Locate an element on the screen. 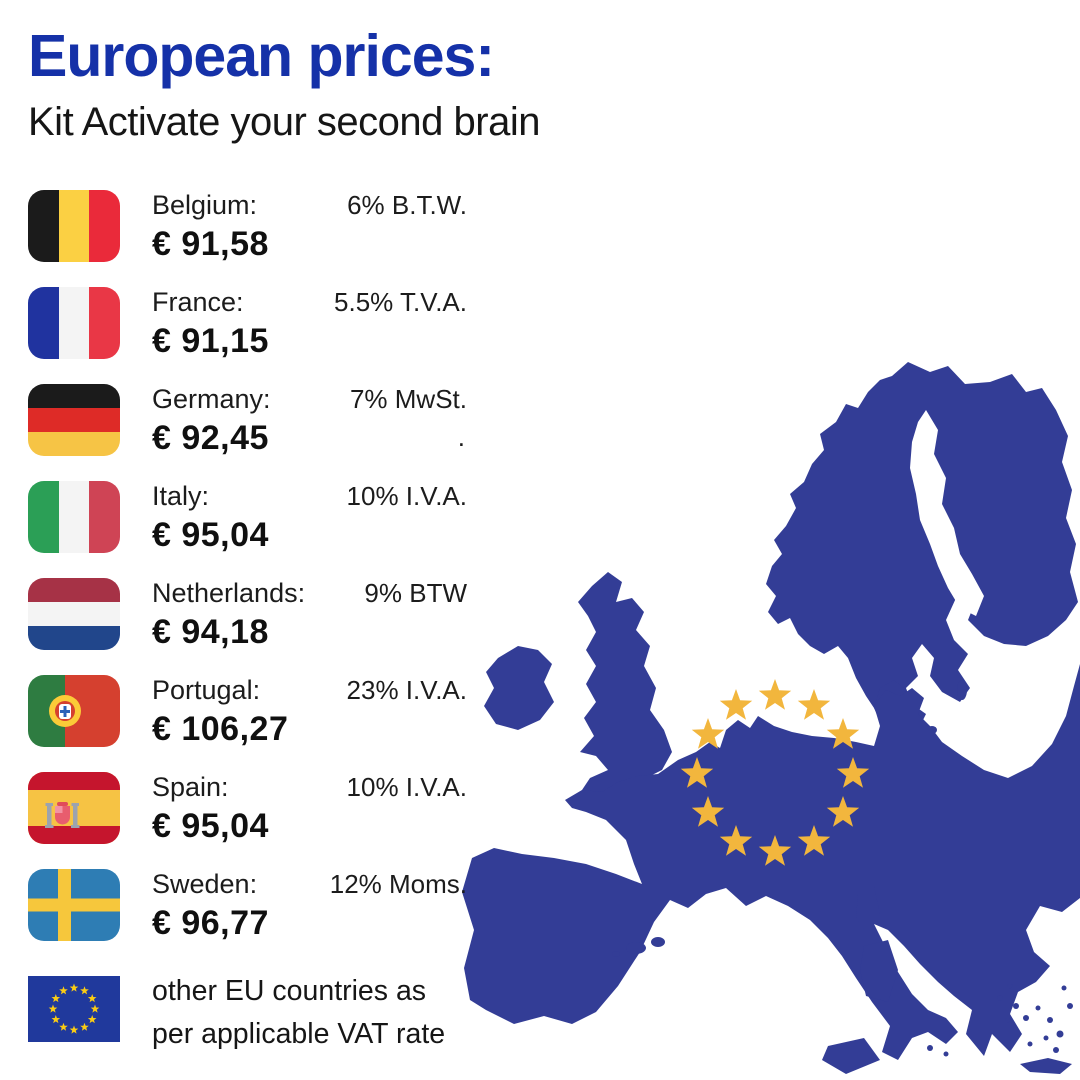  vat-rate-overflow: . is located at coordinates (461, 437).